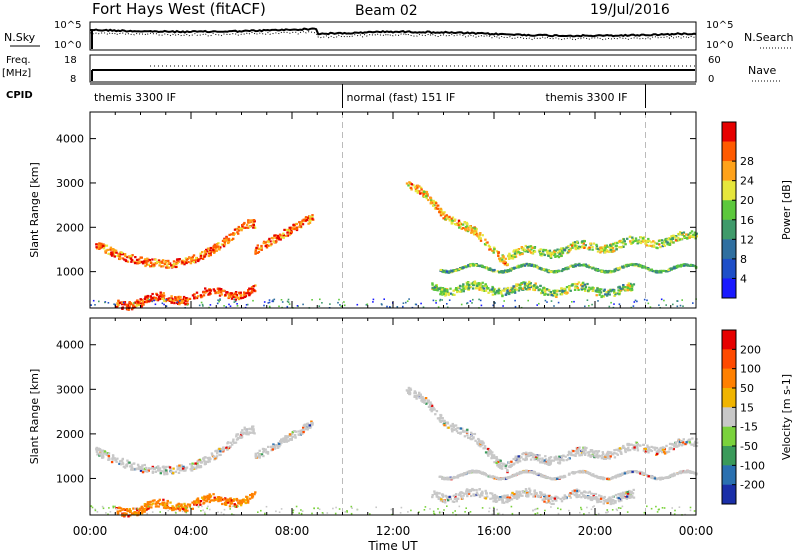 This screenshot has height=554, width=800. What do you see at coordinates (743, 259) in the screenshot?
I see `colorbar-tick-label: 8` at bounding box center [743, 259].